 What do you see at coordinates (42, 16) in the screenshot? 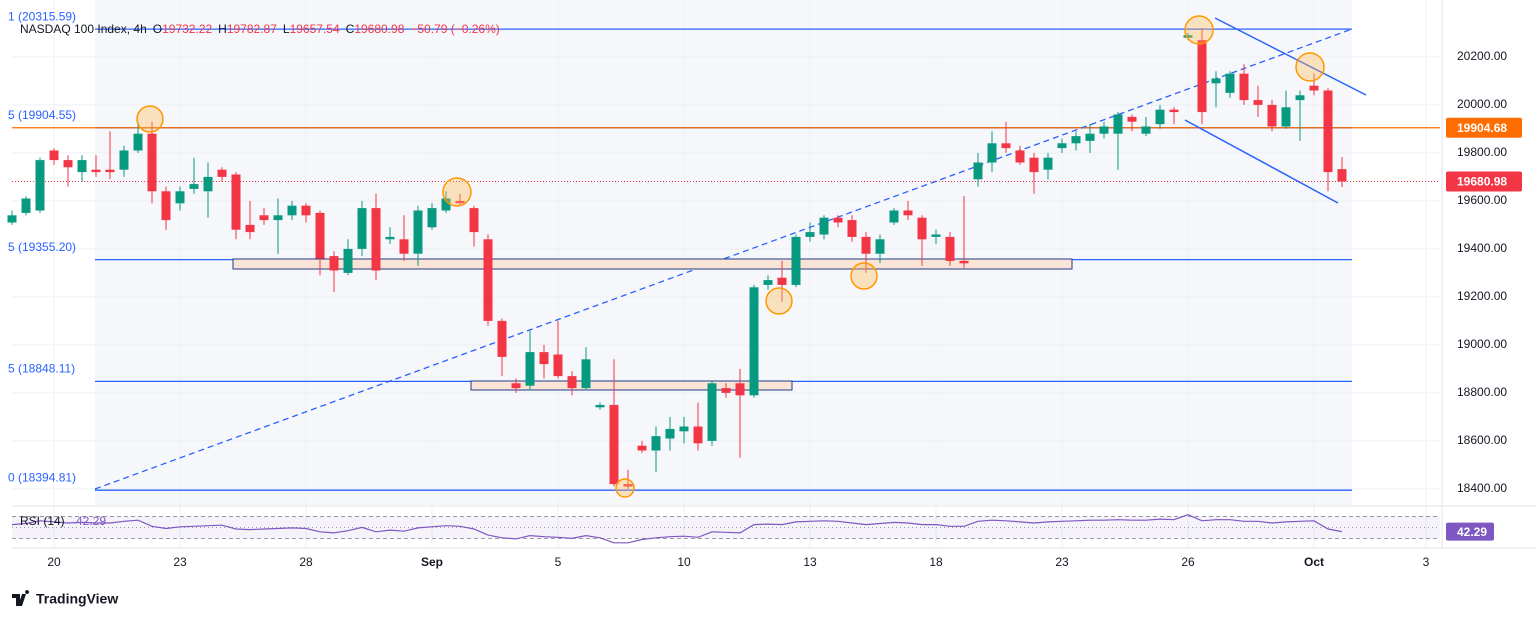
I see `level-label: 1 (20315.59)` at bounding box center [42, 16].